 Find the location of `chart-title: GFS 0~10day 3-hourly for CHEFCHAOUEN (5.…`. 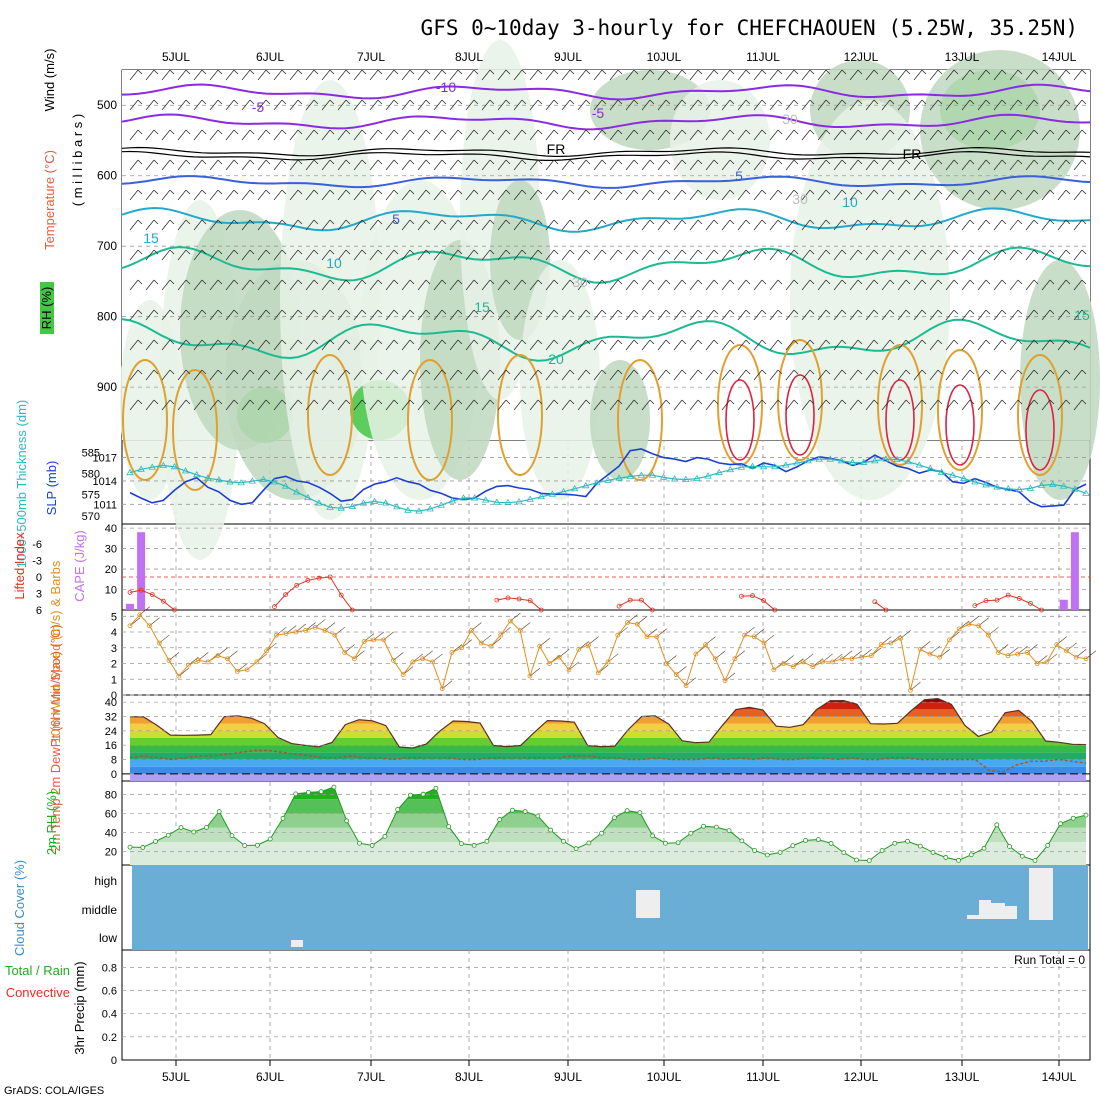

chart-title: GFS 0~10day 3-hourly for CHEFCHAOUEN (5.… is located at coordinates (749, 28).